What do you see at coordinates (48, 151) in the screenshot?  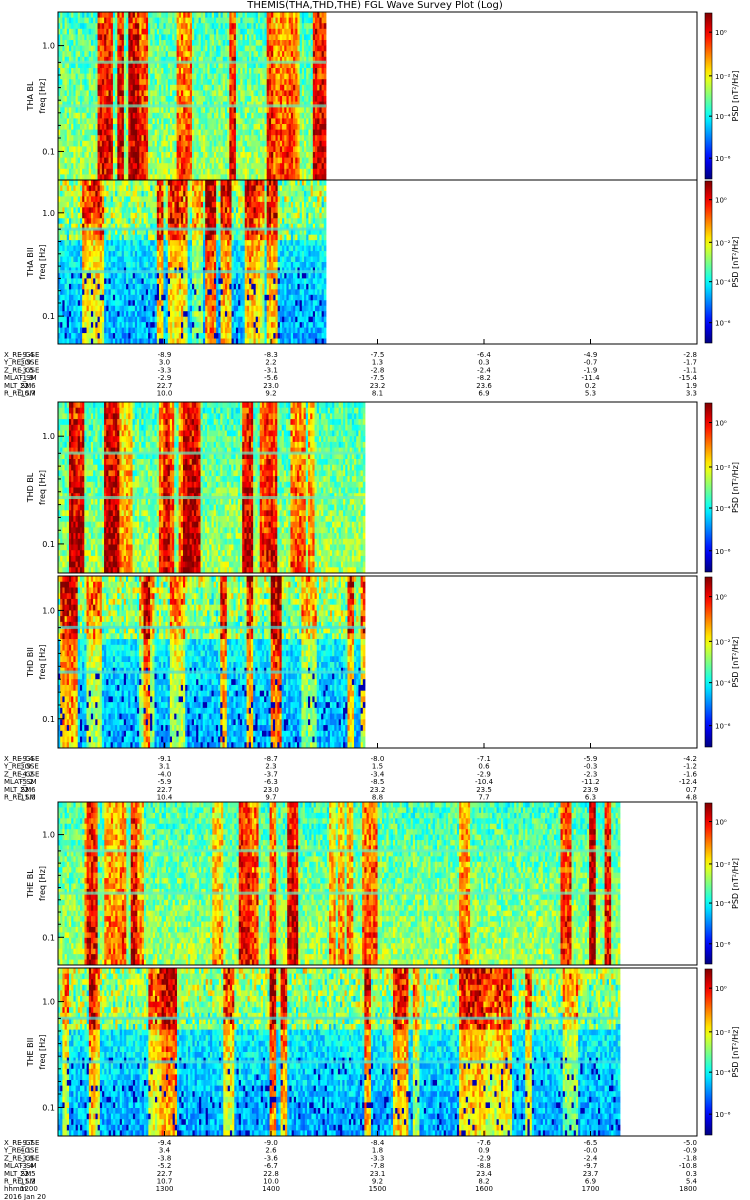 I see `y-tick-label: 0.1` at bounding box center [48, 151].